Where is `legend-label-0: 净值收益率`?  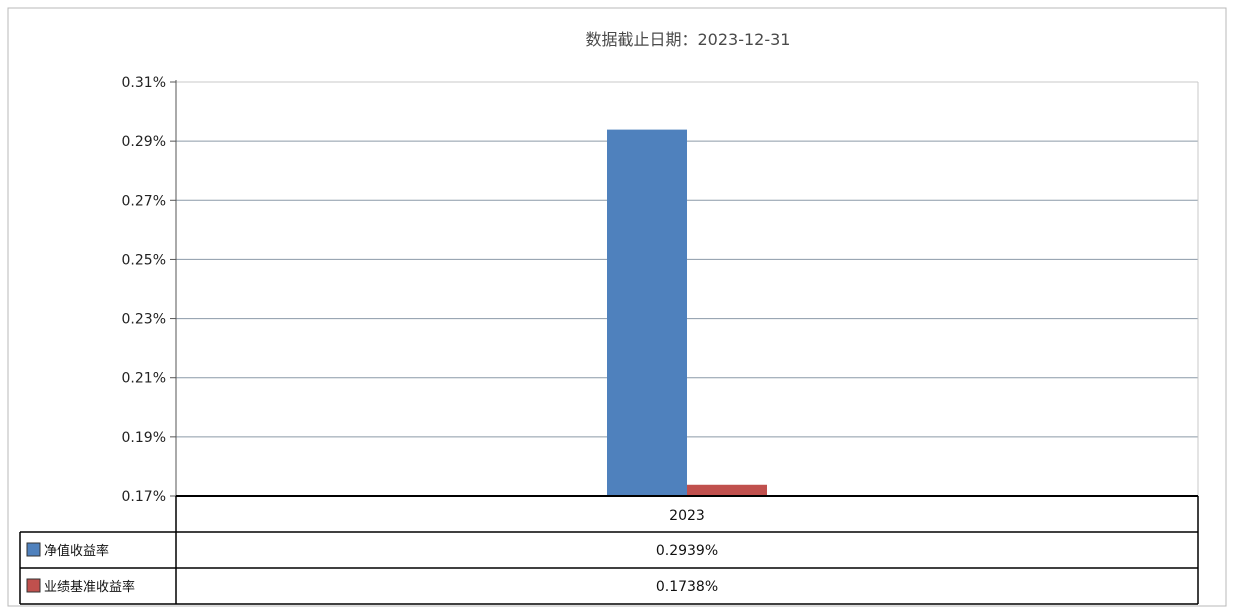
legend-label-0: 净值收益率 is located at coordinates (76, 551).